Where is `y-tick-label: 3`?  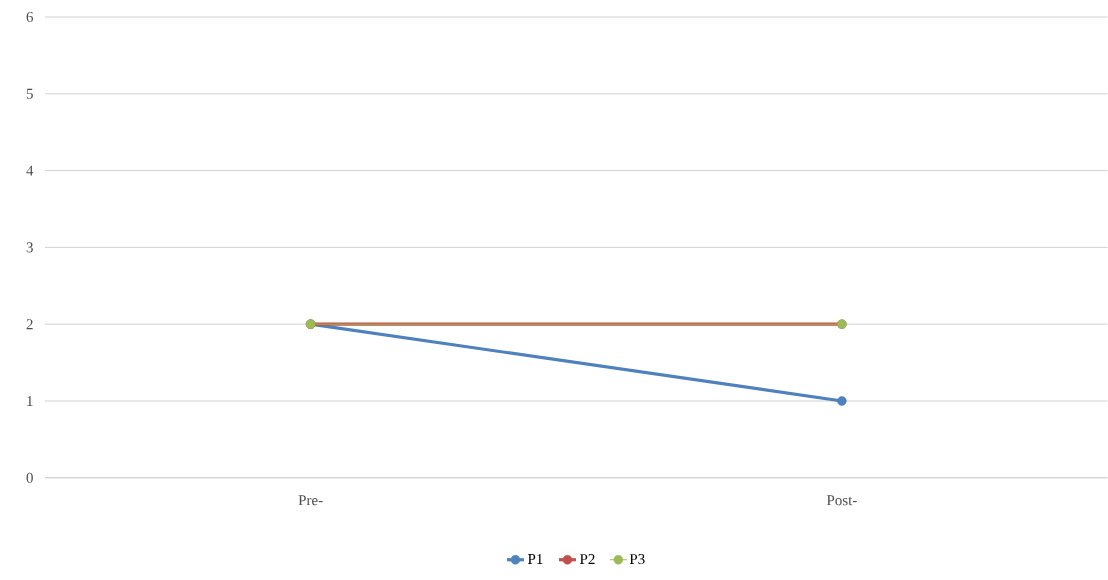 y-tick-label: 3 is located at coordinates (29, 247).